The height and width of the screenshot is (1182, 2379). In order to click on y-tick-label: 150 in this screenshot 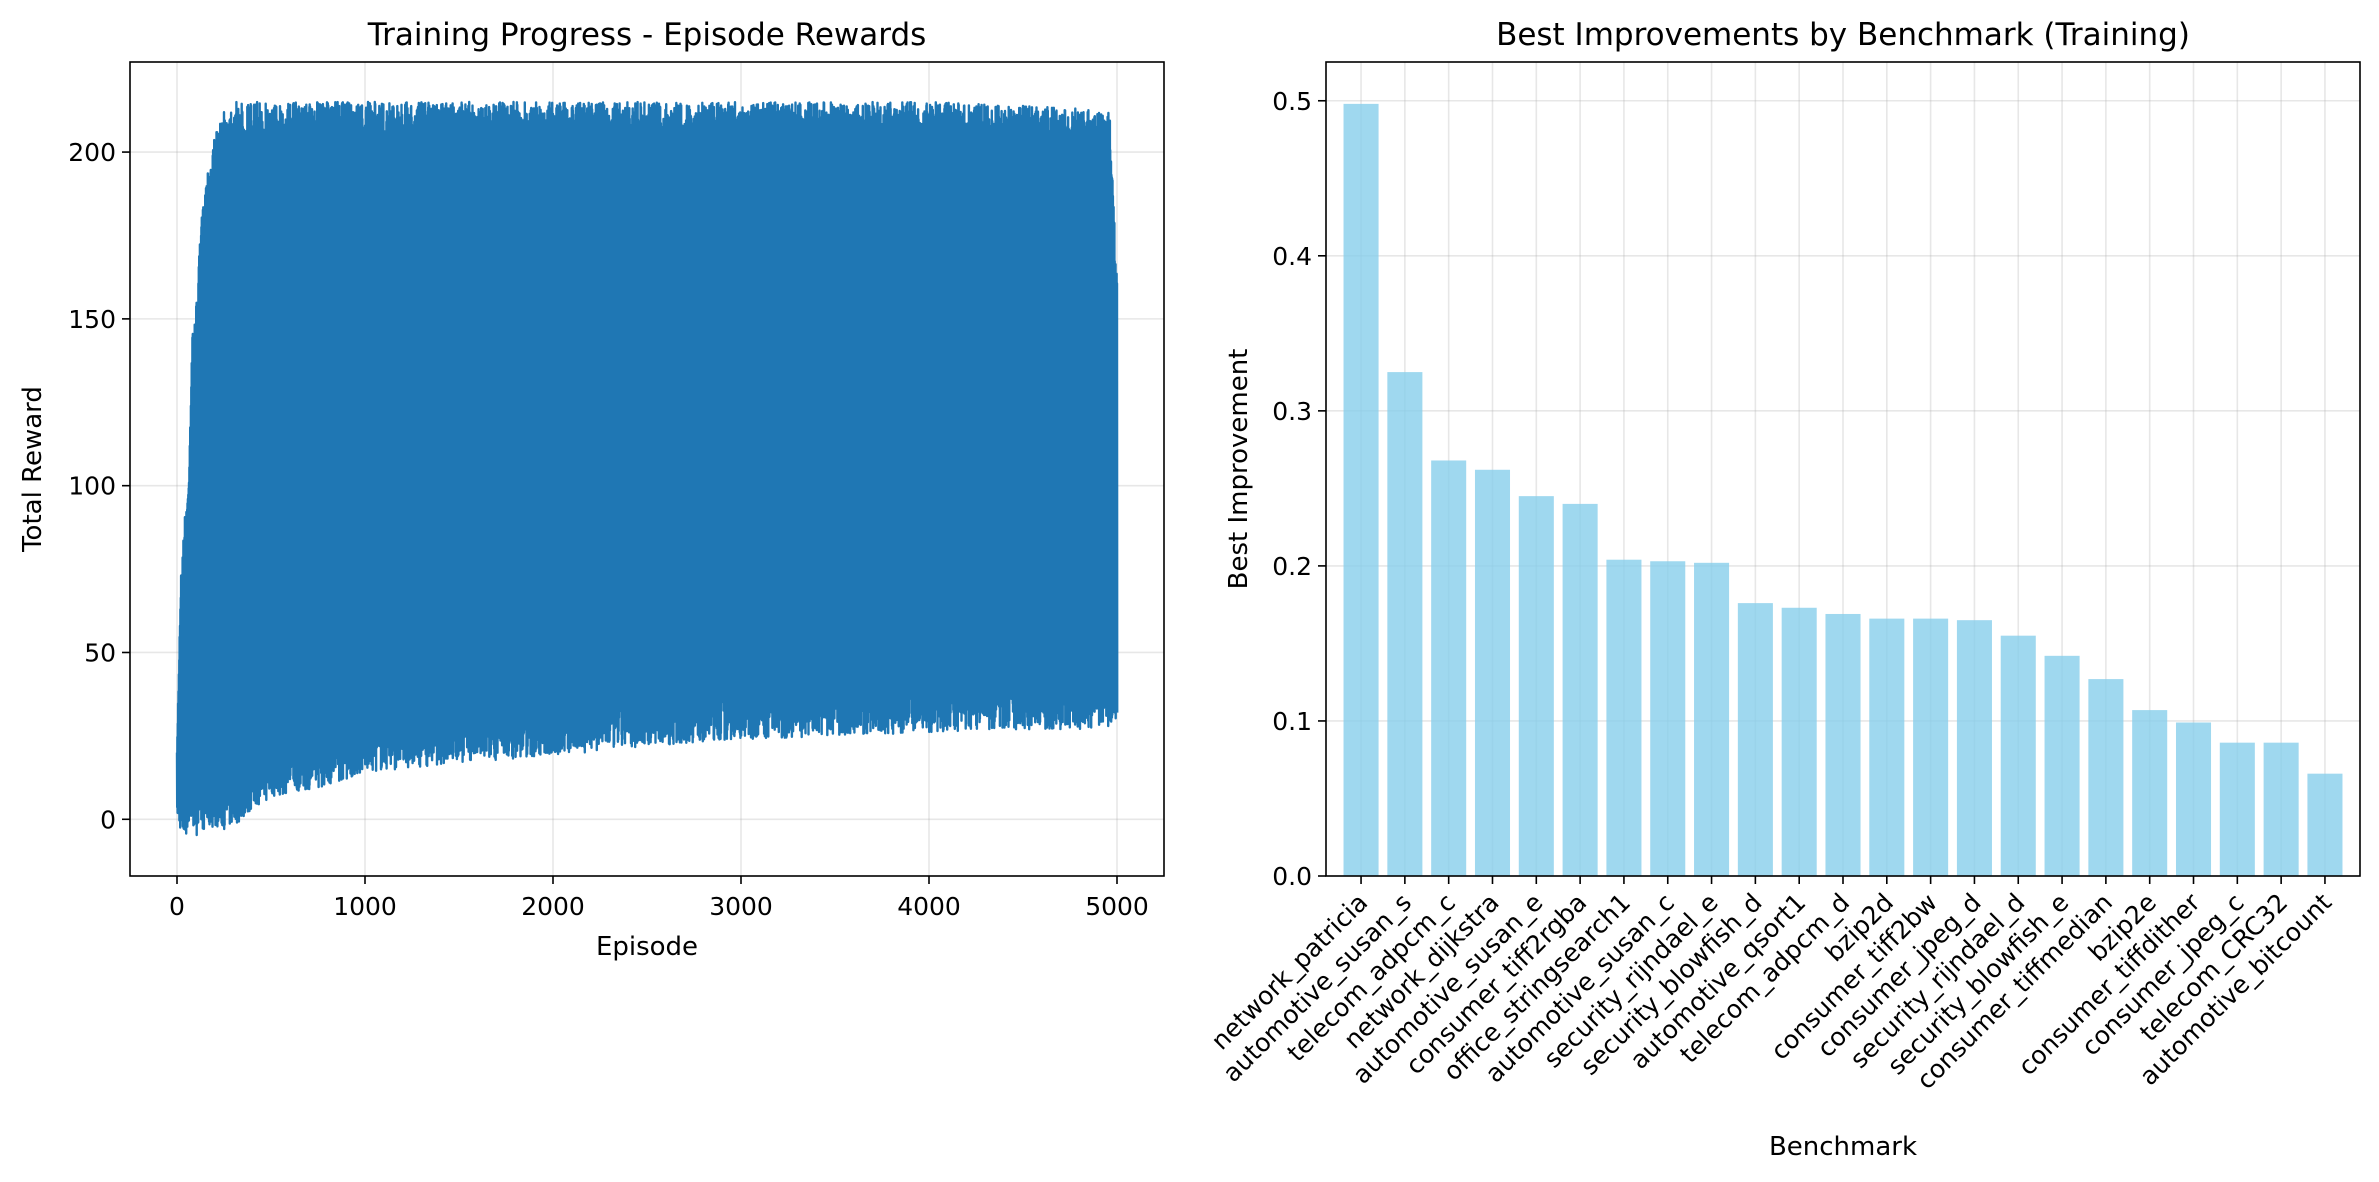, I will do `click(92, 319)`.